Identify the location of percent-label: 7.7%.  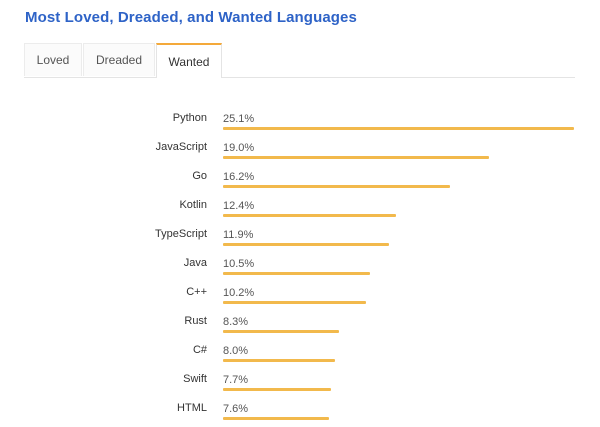
(236, 380).